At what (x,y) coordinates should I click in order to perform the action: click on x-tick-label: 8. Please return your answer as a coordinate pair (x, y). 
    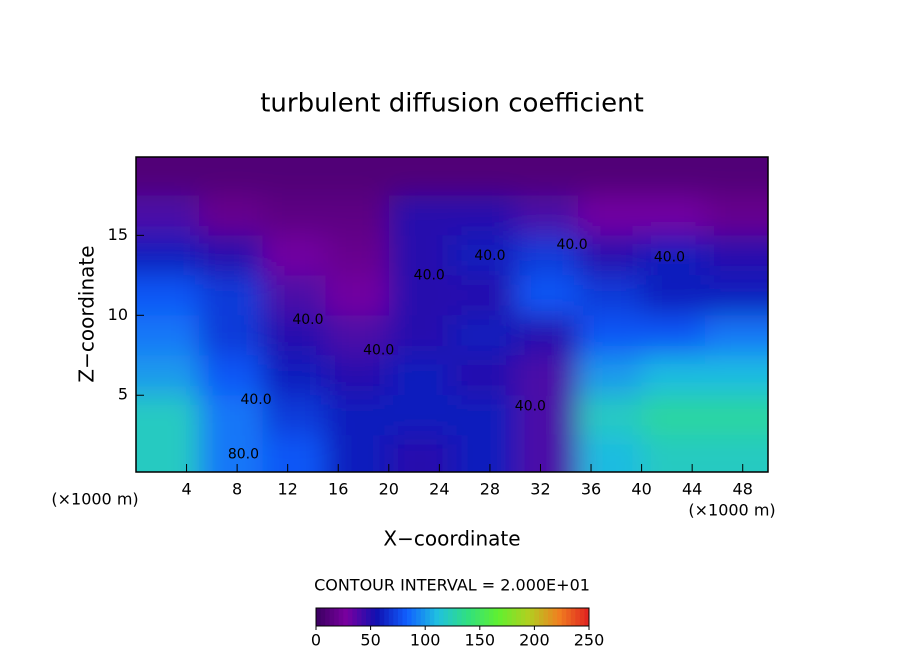
    Looking at the image, I should click on (237, 489).